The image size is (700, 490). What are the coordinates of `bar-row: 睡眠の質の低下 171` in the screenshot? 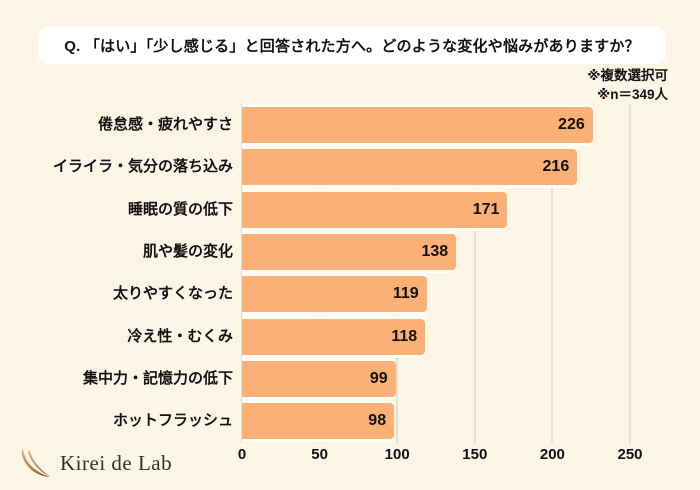 It's located at (350, 209).